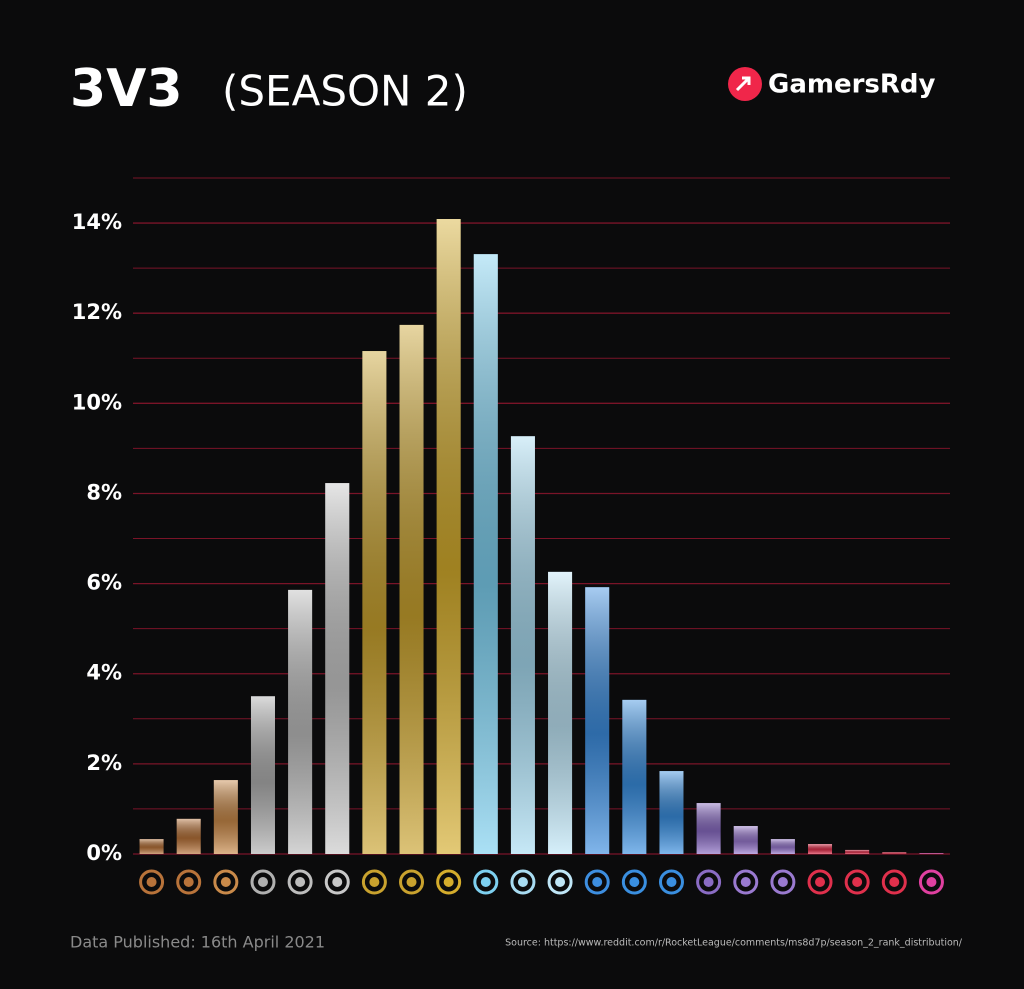 This screenshot has height=989, width=1024. I want to click on brand-icon-arrow, so click(743, 84).